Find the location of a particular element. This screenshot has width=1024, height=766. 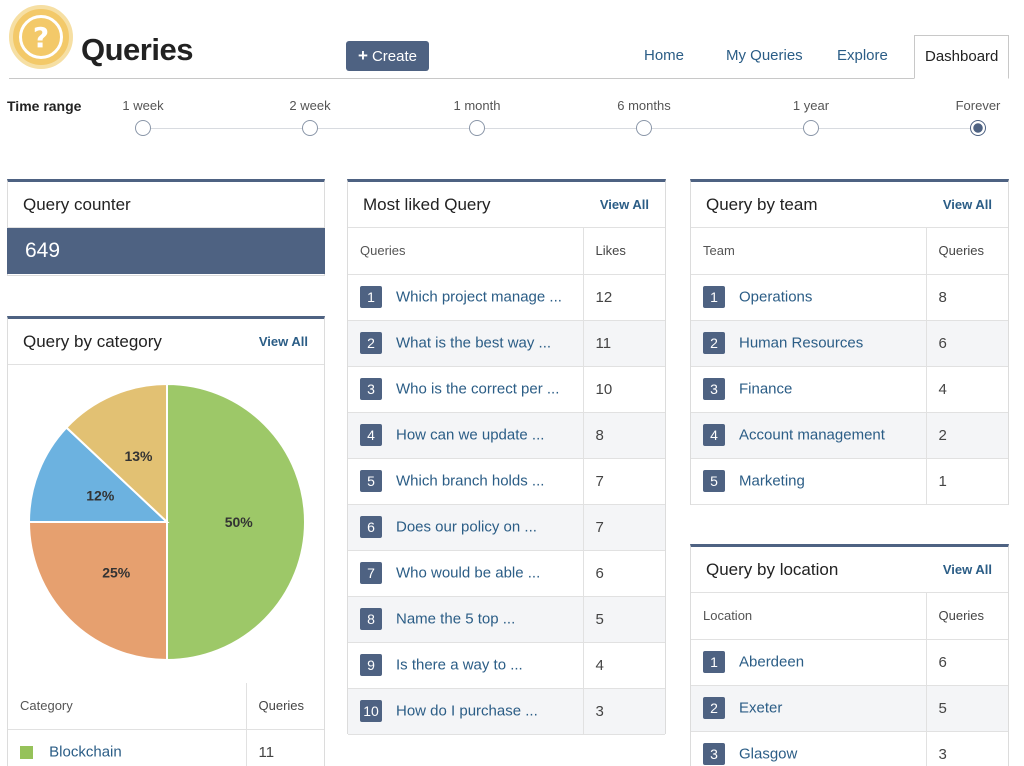

team-row: 2 Human Resources 6 is located at coordinates (849, 343).